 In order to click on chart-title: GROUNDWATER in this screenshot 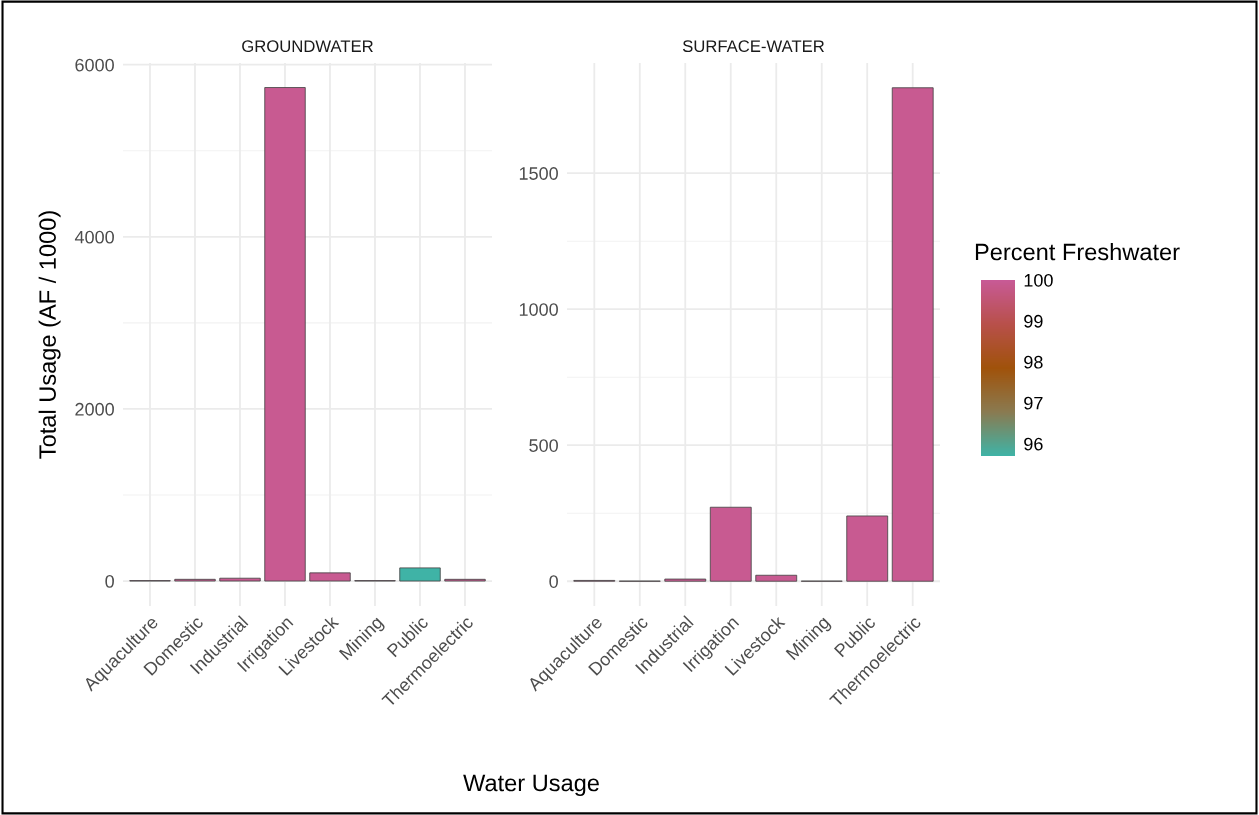, I will do `click(307, 46)`.